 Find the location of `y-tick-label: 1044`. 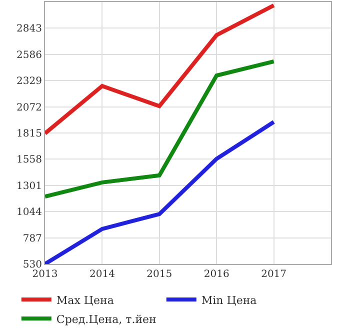

y-tick-label: 1044 is located at coordinates (29, 212).